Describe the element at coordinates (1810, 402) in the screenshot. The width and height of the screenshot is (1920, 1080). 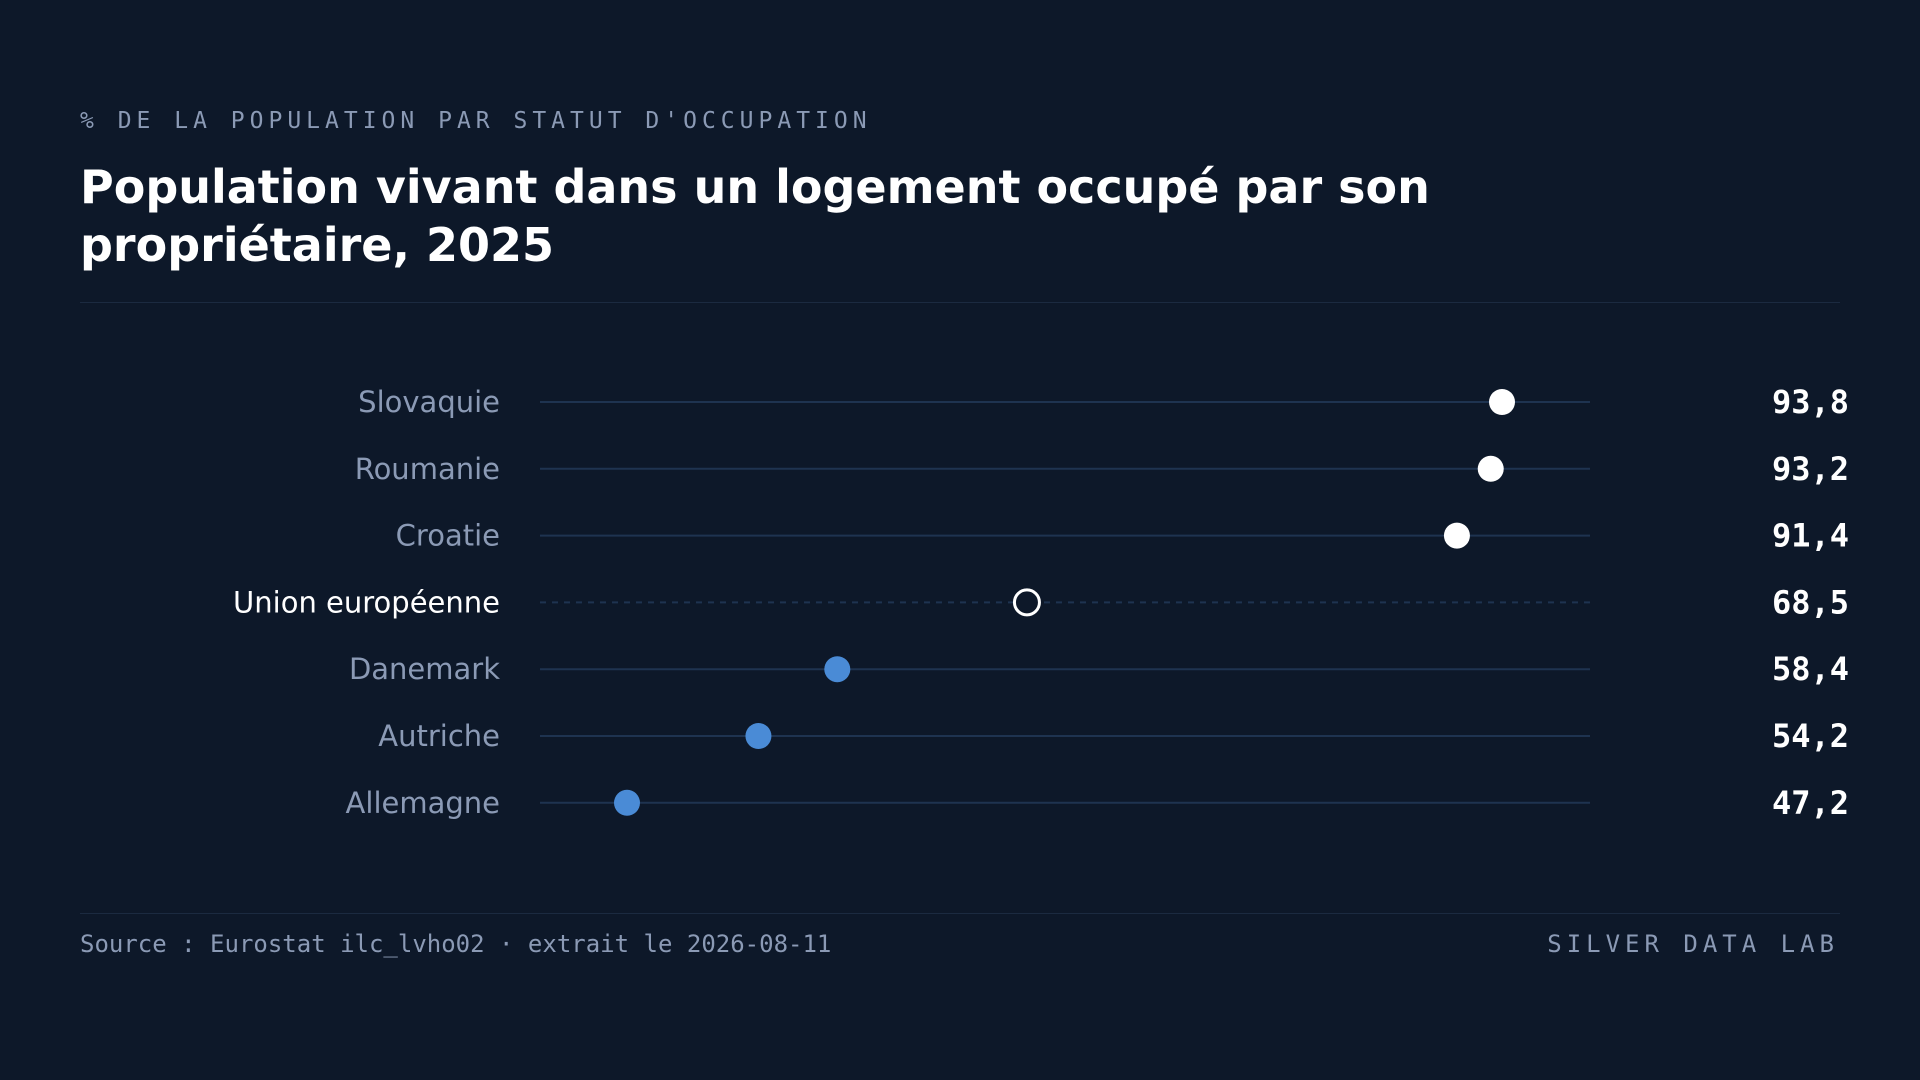
I see `value-label: 93,8` at that location.